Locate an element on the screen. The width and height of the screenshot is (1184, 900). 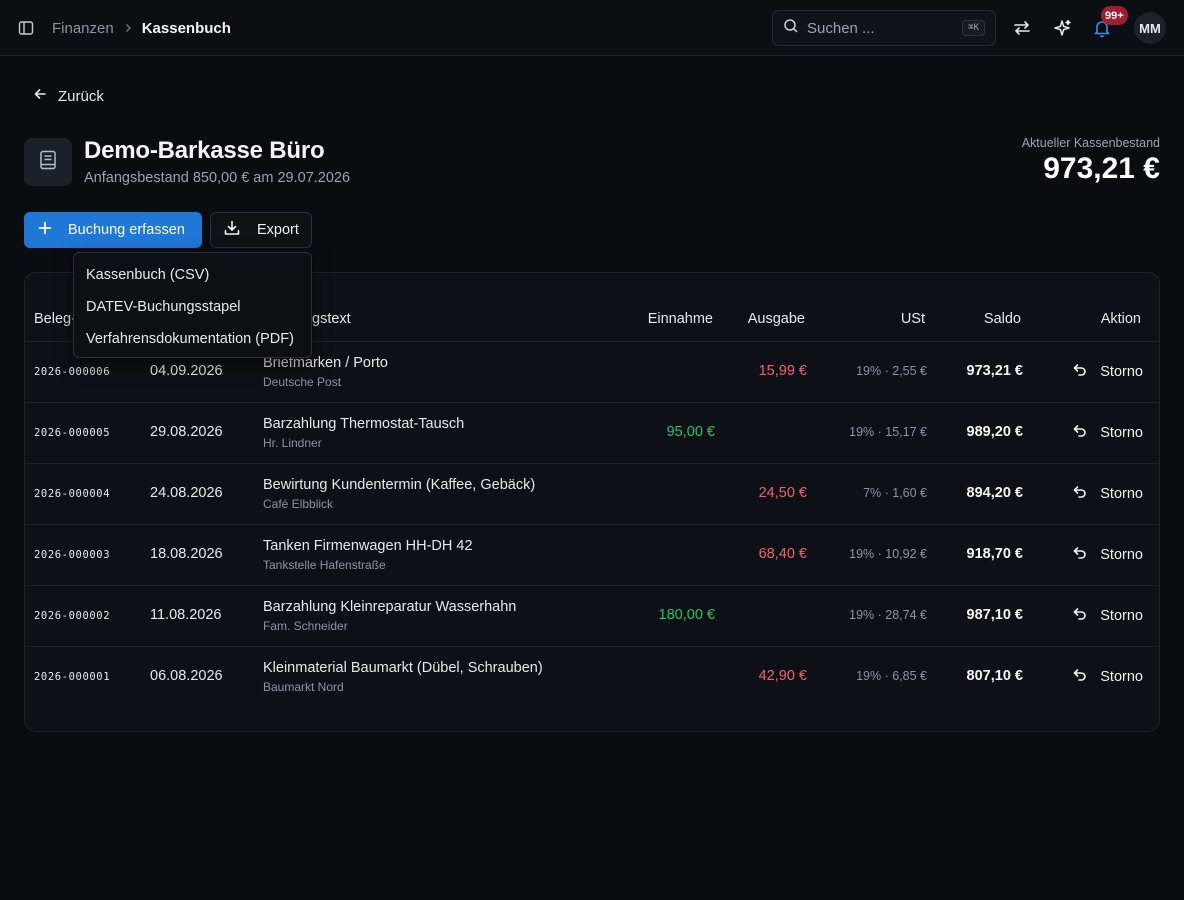
export-option-datev: DATEV-Buchungsstapel is located at coordinates (163, 307).